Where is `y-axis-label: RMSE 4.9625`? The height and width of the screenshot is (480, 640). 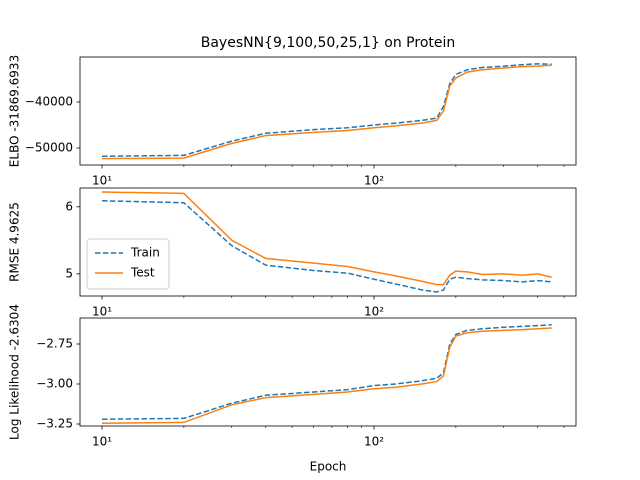
y-axis-label: RMSE 4.9625 is located at coordinates (15, 242).